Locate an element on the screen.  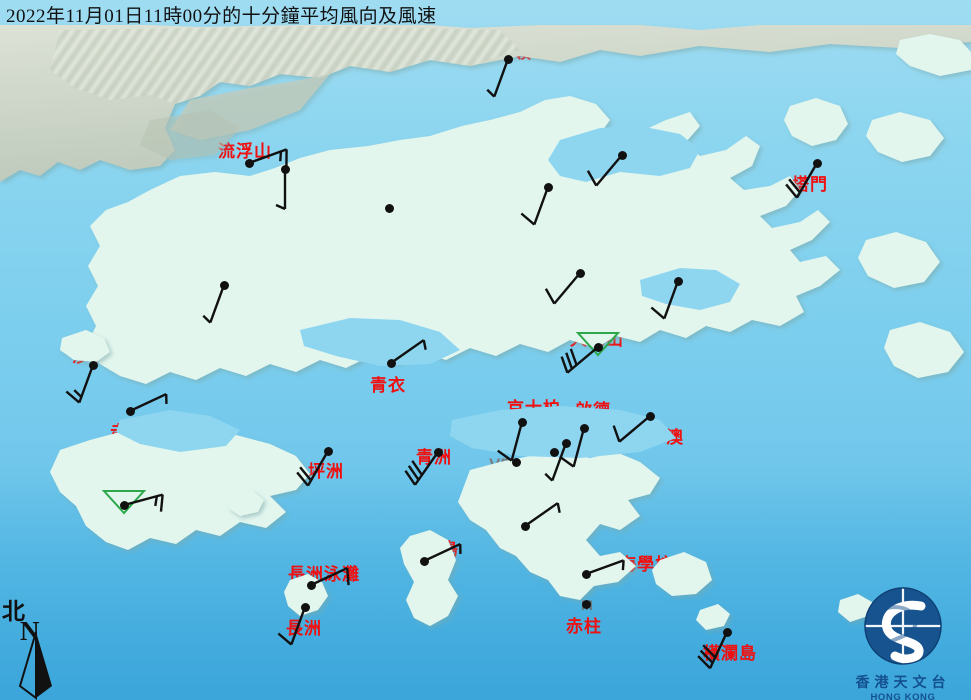
compass-label-cn: 北 is located at coordinates (13, 611).